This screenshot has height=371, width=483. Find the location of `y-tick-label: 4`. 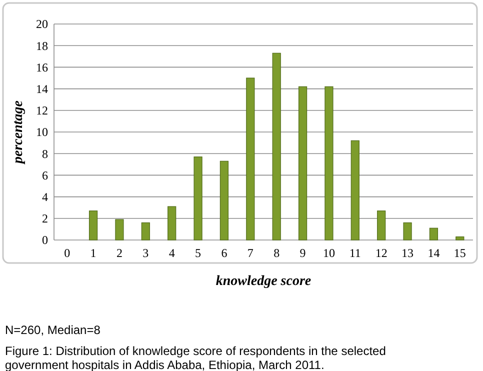

y-tick-label: 4 is located at coordinates (45, 197).